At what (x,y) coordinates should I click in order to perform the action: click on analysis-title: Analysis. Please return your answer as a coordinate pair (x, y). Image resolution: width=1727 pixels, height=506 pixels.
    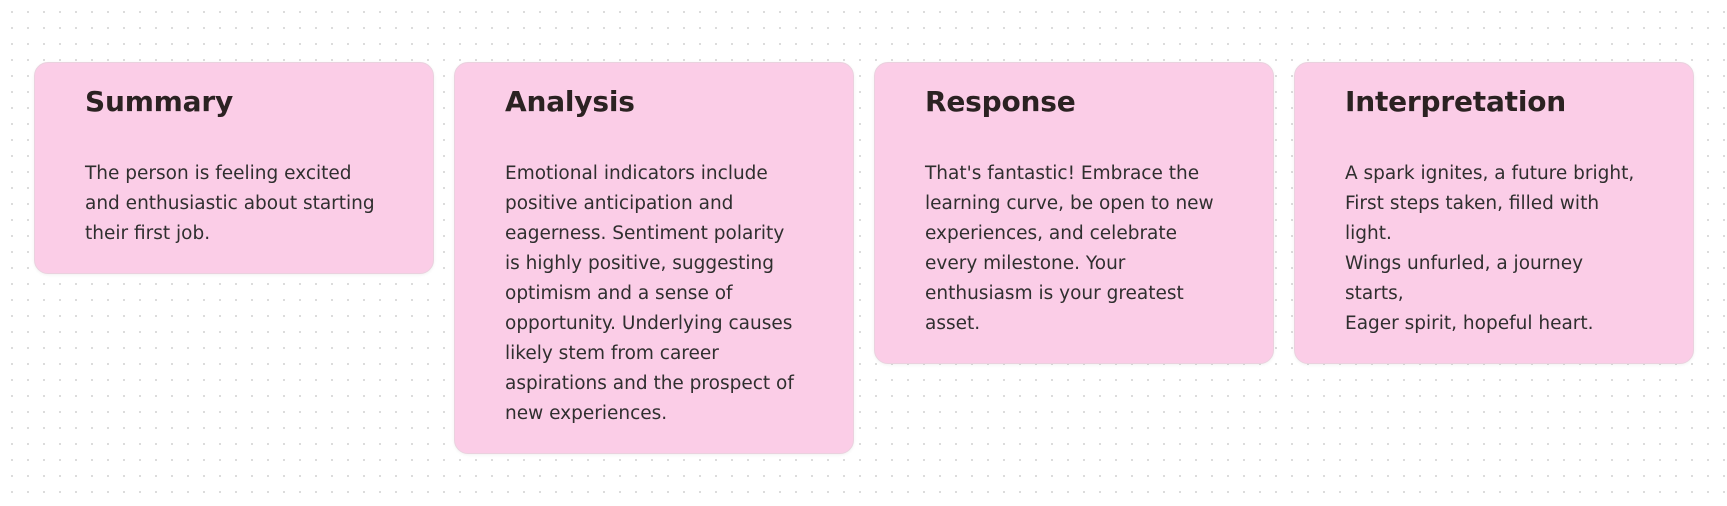
    Looking at the image, I should click on (570, 101).